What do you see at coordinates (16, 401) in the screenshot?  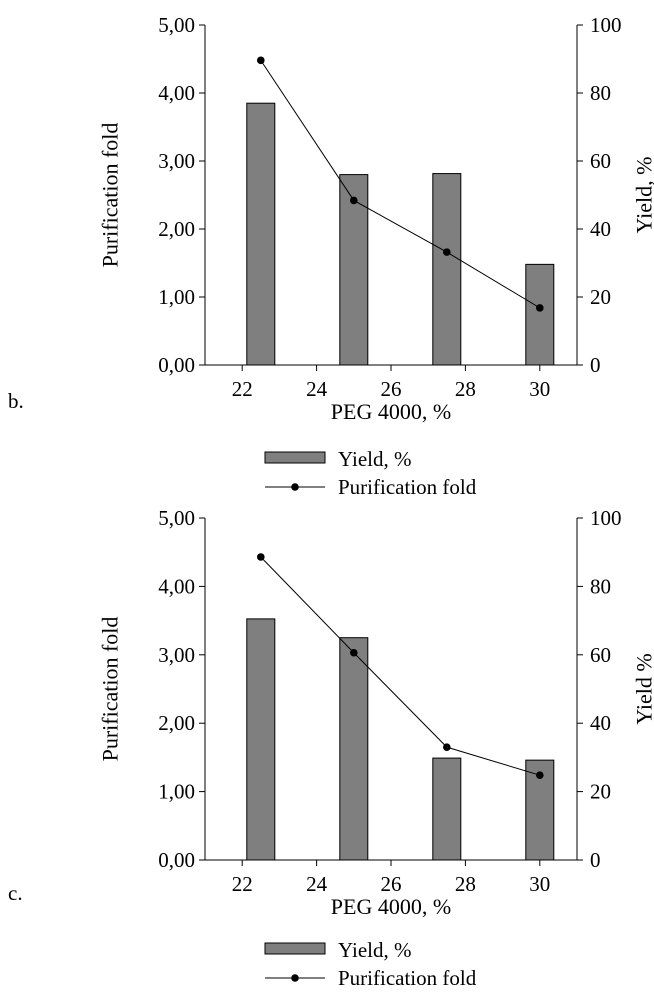 I see `panel-label: b.` at bounding box center [16, 401].